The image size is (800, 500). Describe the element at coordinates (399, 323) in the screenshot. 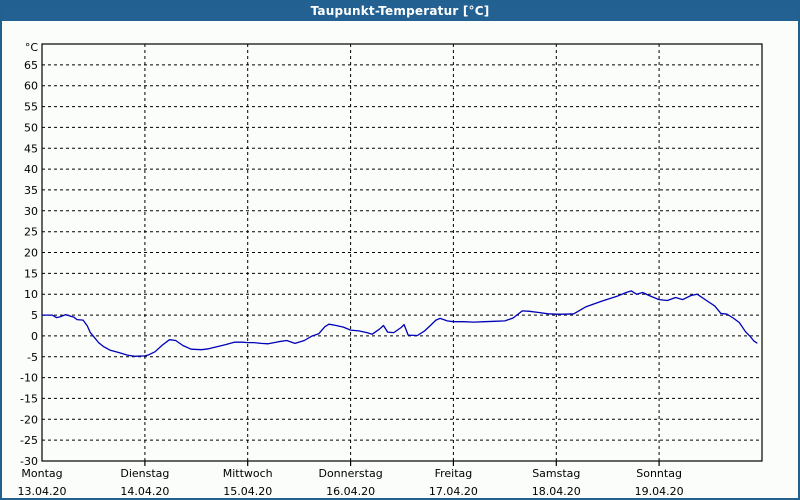

I see `data-line-series` at that location.